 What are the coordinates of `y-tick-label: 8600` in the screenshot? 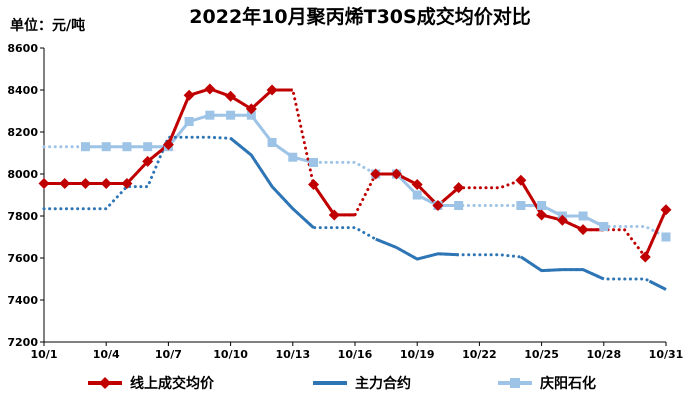 It's located at (22, 48).